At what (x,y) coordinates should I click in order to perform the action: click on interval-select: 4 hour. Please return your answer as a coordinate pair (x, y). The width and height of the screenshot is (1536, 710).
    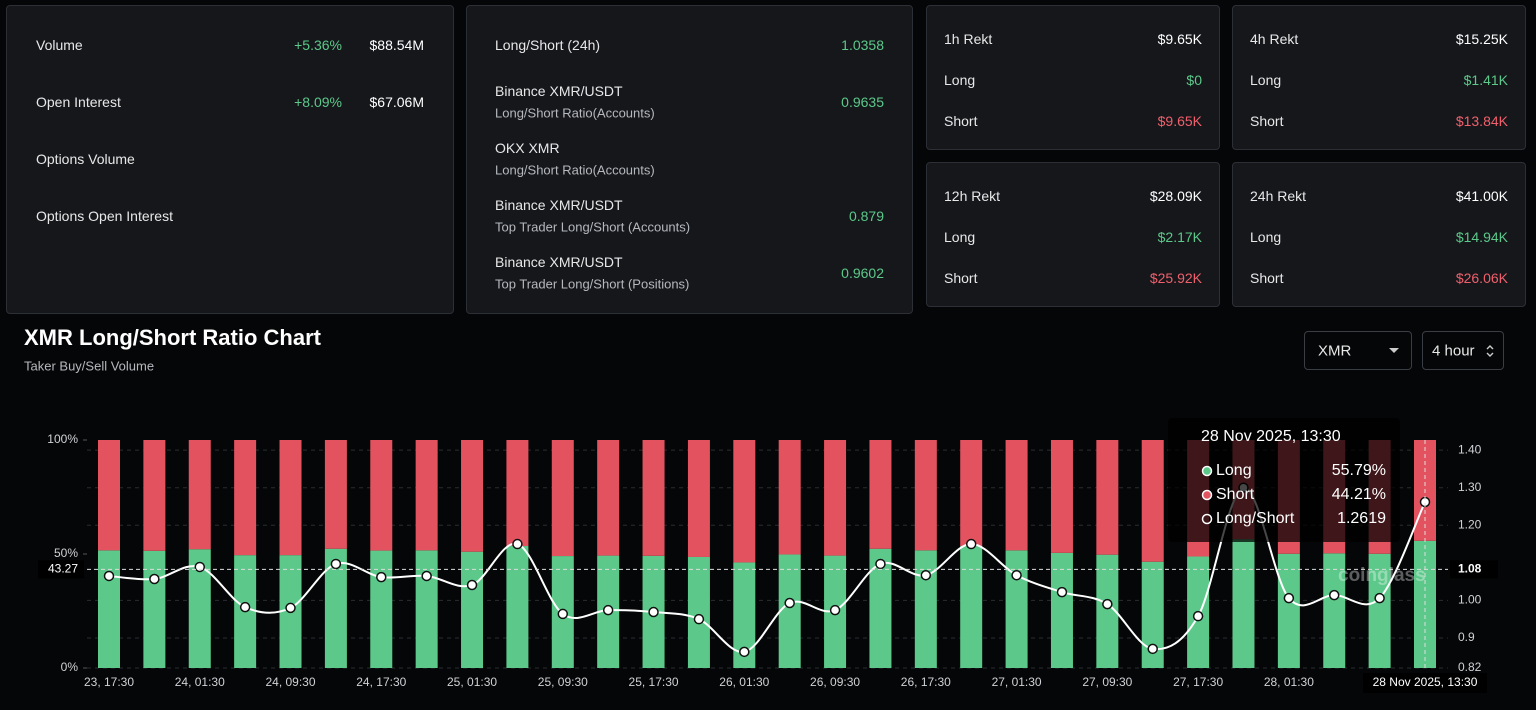
    Looking at the image, I should click on (1463, 350).